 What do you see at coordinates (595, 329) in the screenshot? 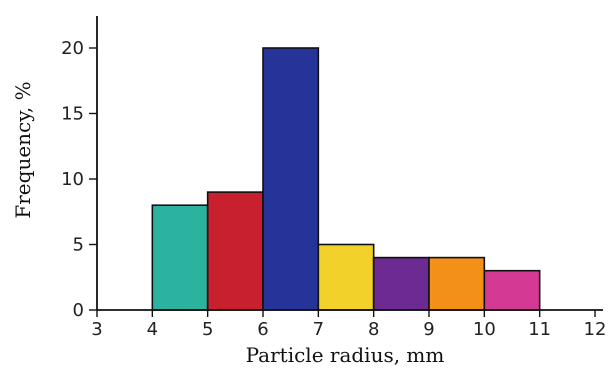
I see `x-tick-label-12: 12` at bounding box center [595, 329].